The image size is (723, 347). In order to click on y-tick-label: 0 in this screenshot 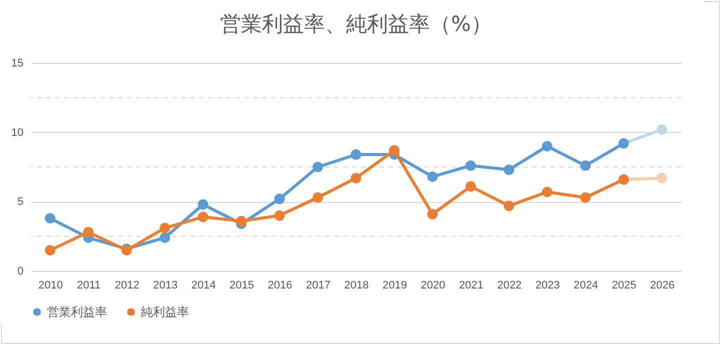, I will do `click(20, 272)`.